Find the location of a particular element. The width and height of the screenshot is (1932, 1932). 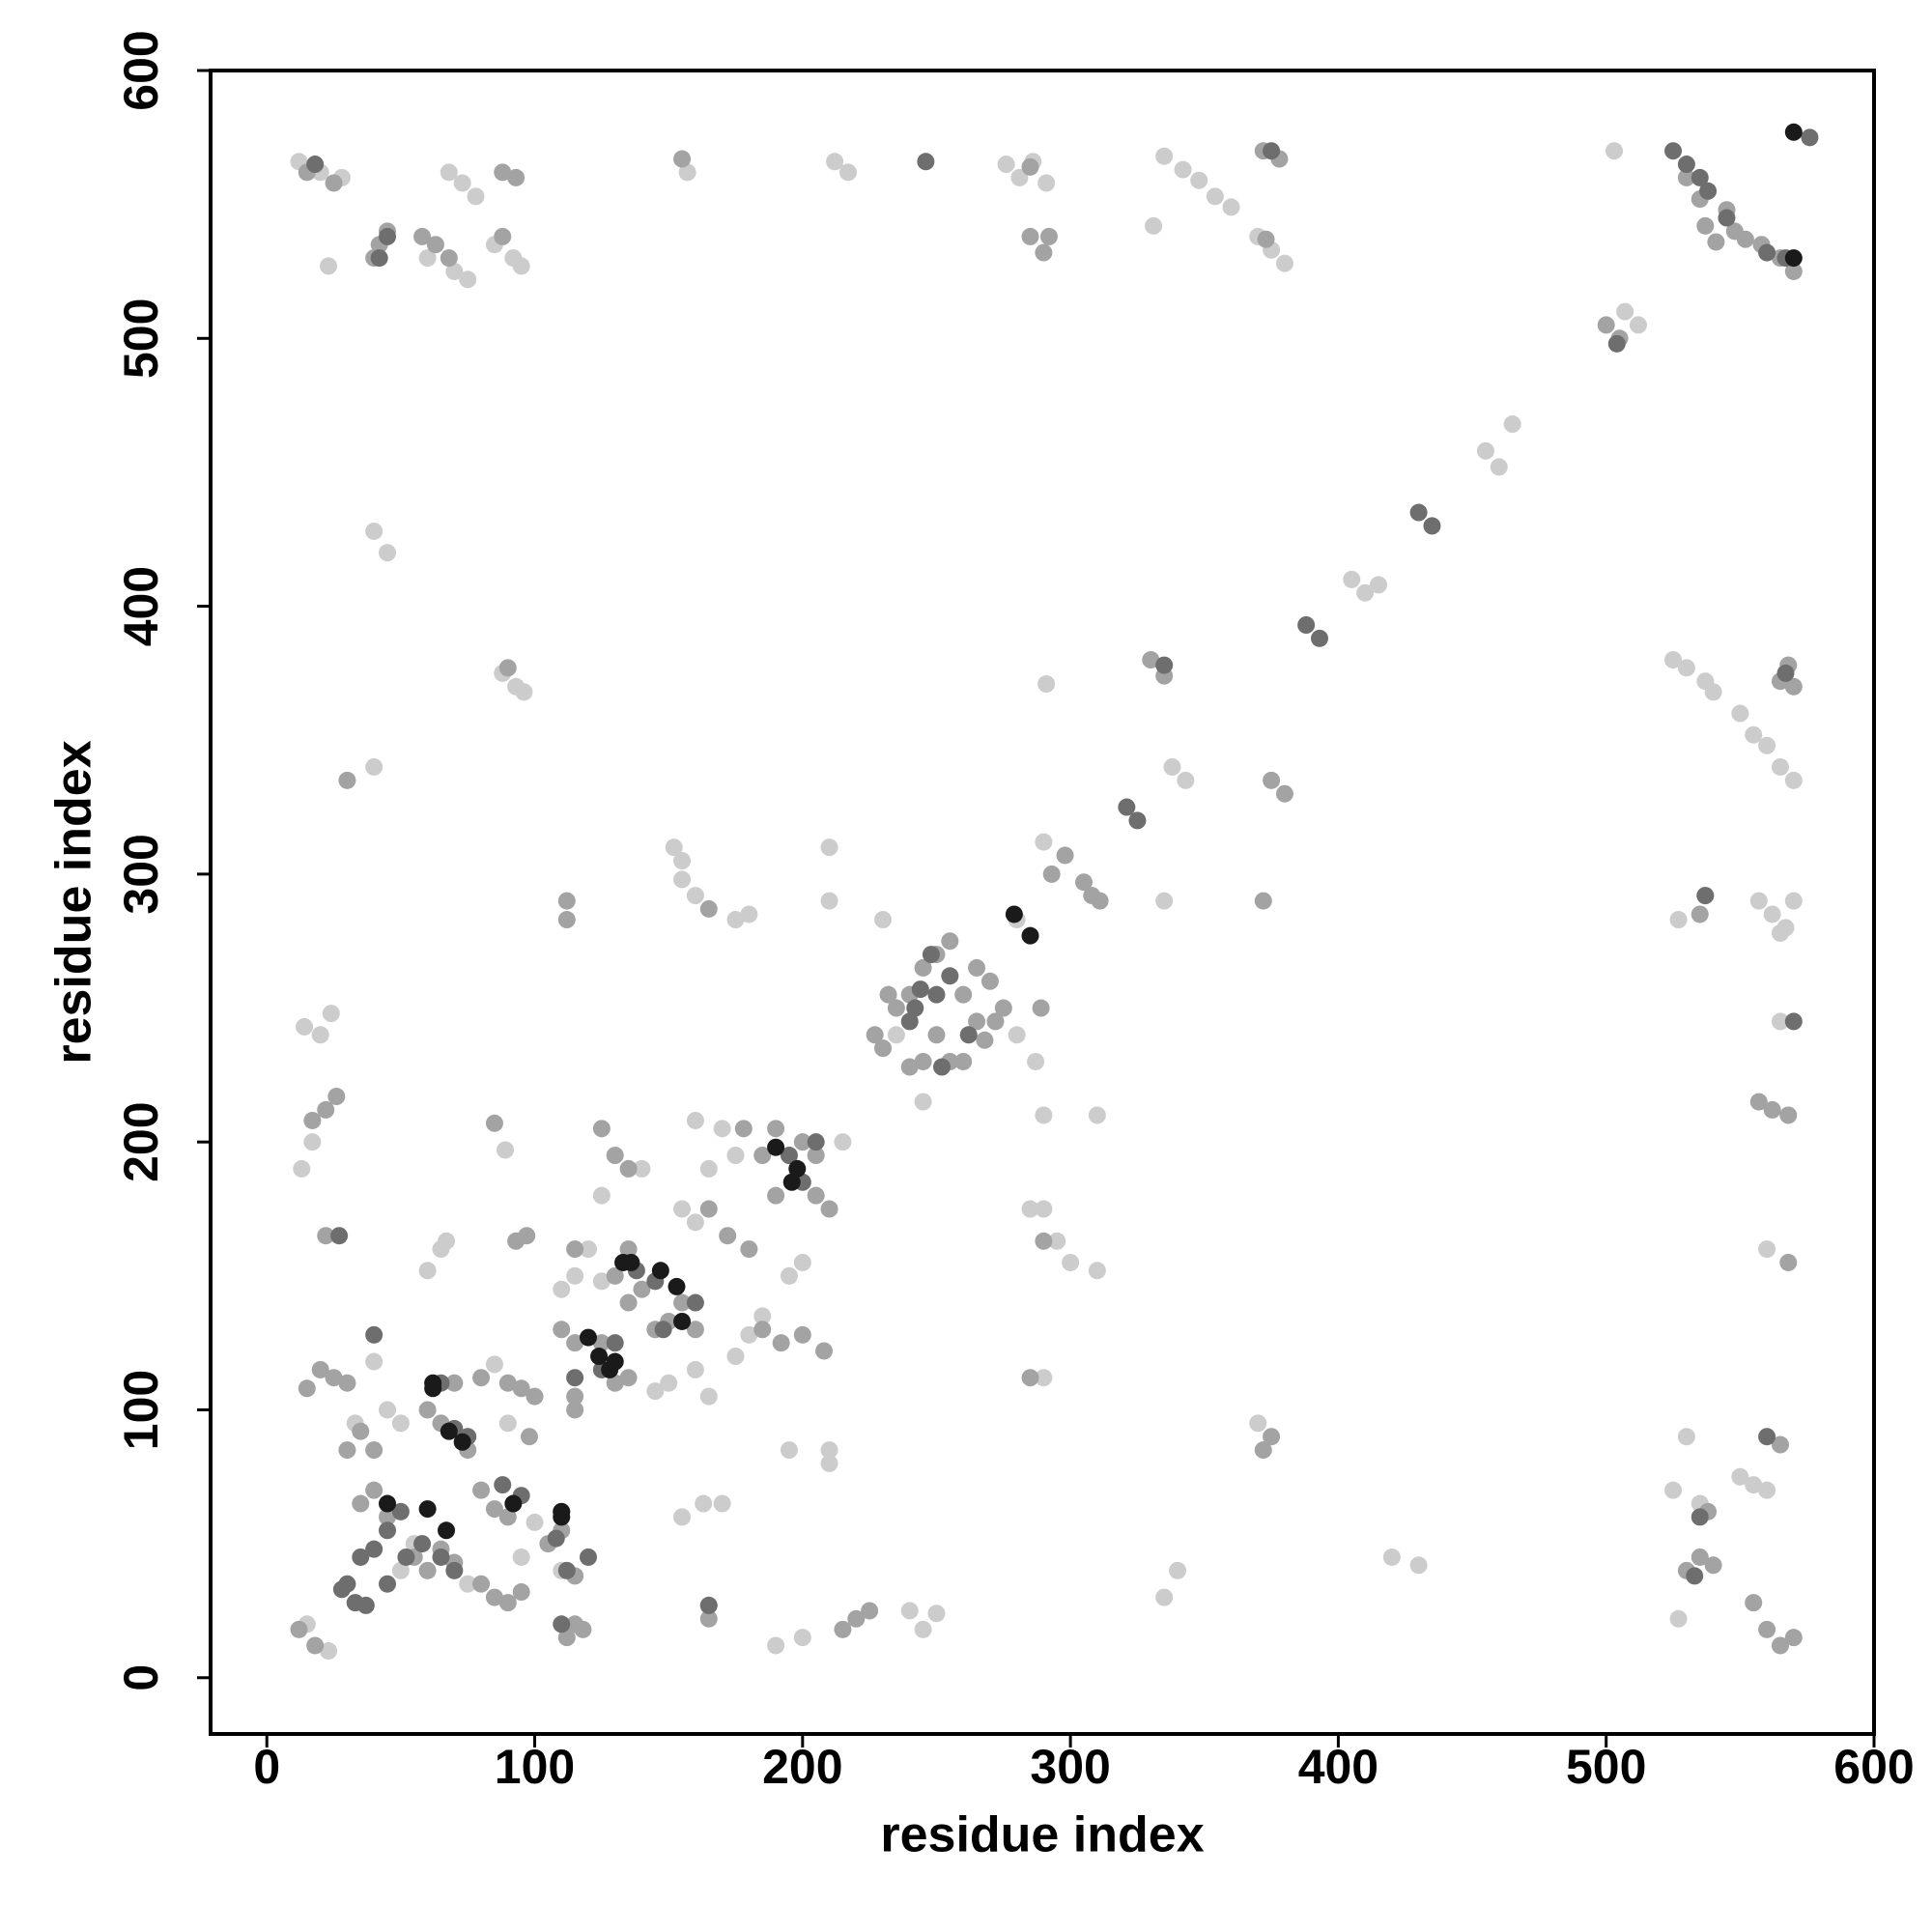

x-tick-label: 600 is located at coordinates (1873, 1767).